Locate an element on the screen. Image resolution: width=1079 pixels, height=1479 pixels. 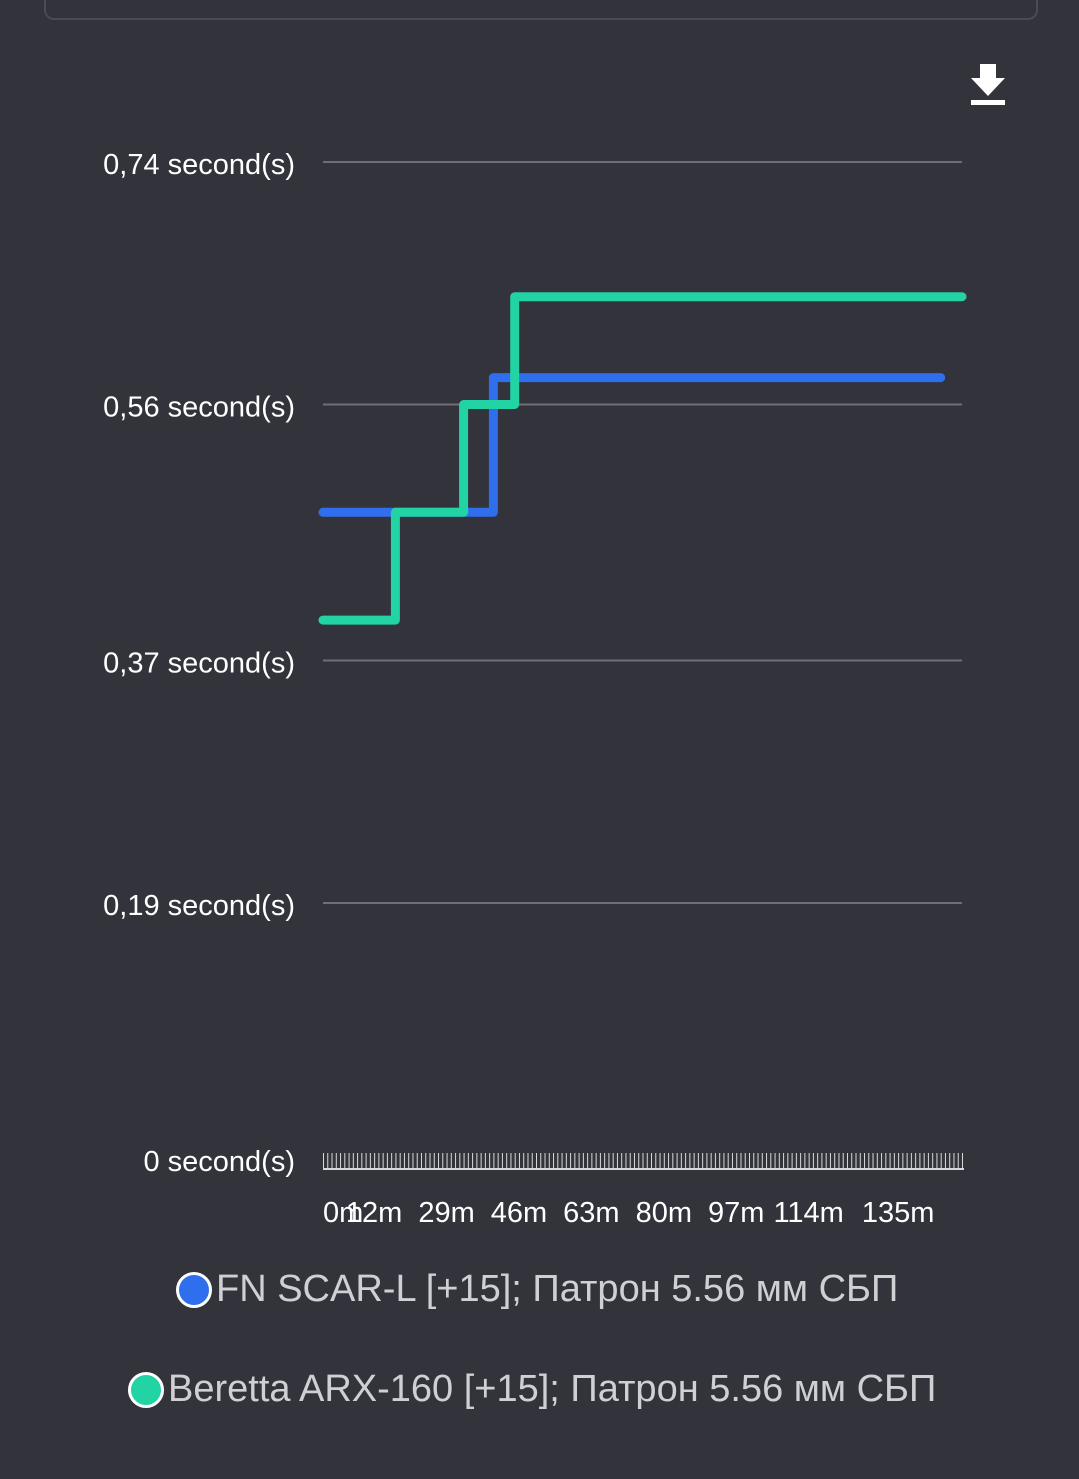
x-tick-label: 63m is located at coordinates (591, 1213).